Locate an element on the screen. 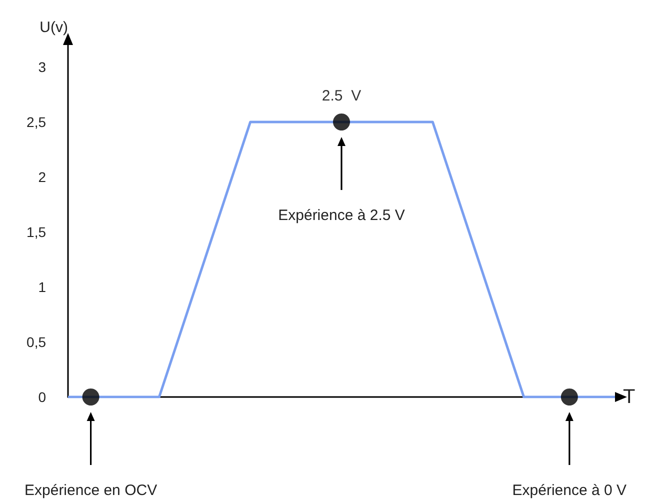  y-axis-title: U(v) is located at coordinates (54, 27).